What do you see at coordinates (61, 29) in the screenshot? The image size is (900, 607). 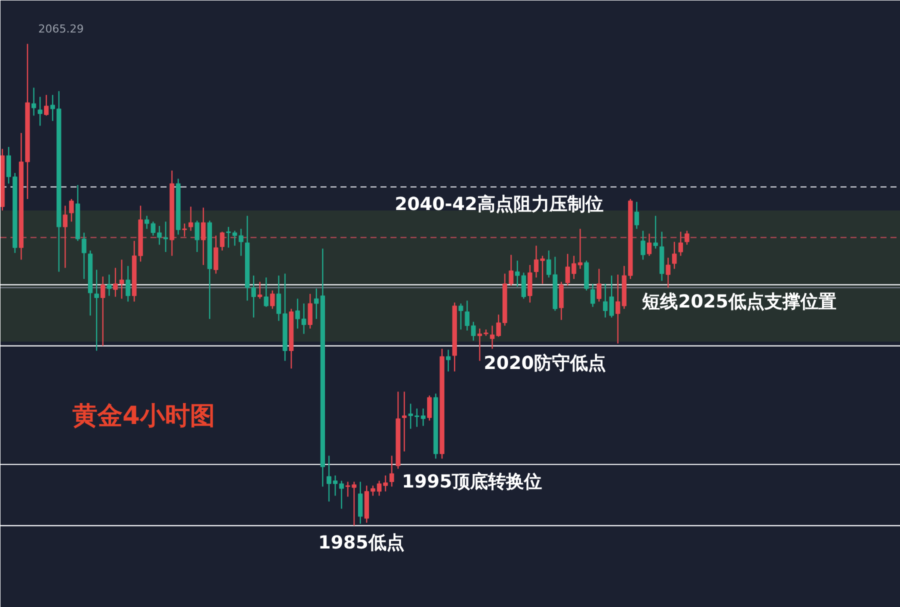 I see `text: 2065.29` at bounding box center [61, 29].